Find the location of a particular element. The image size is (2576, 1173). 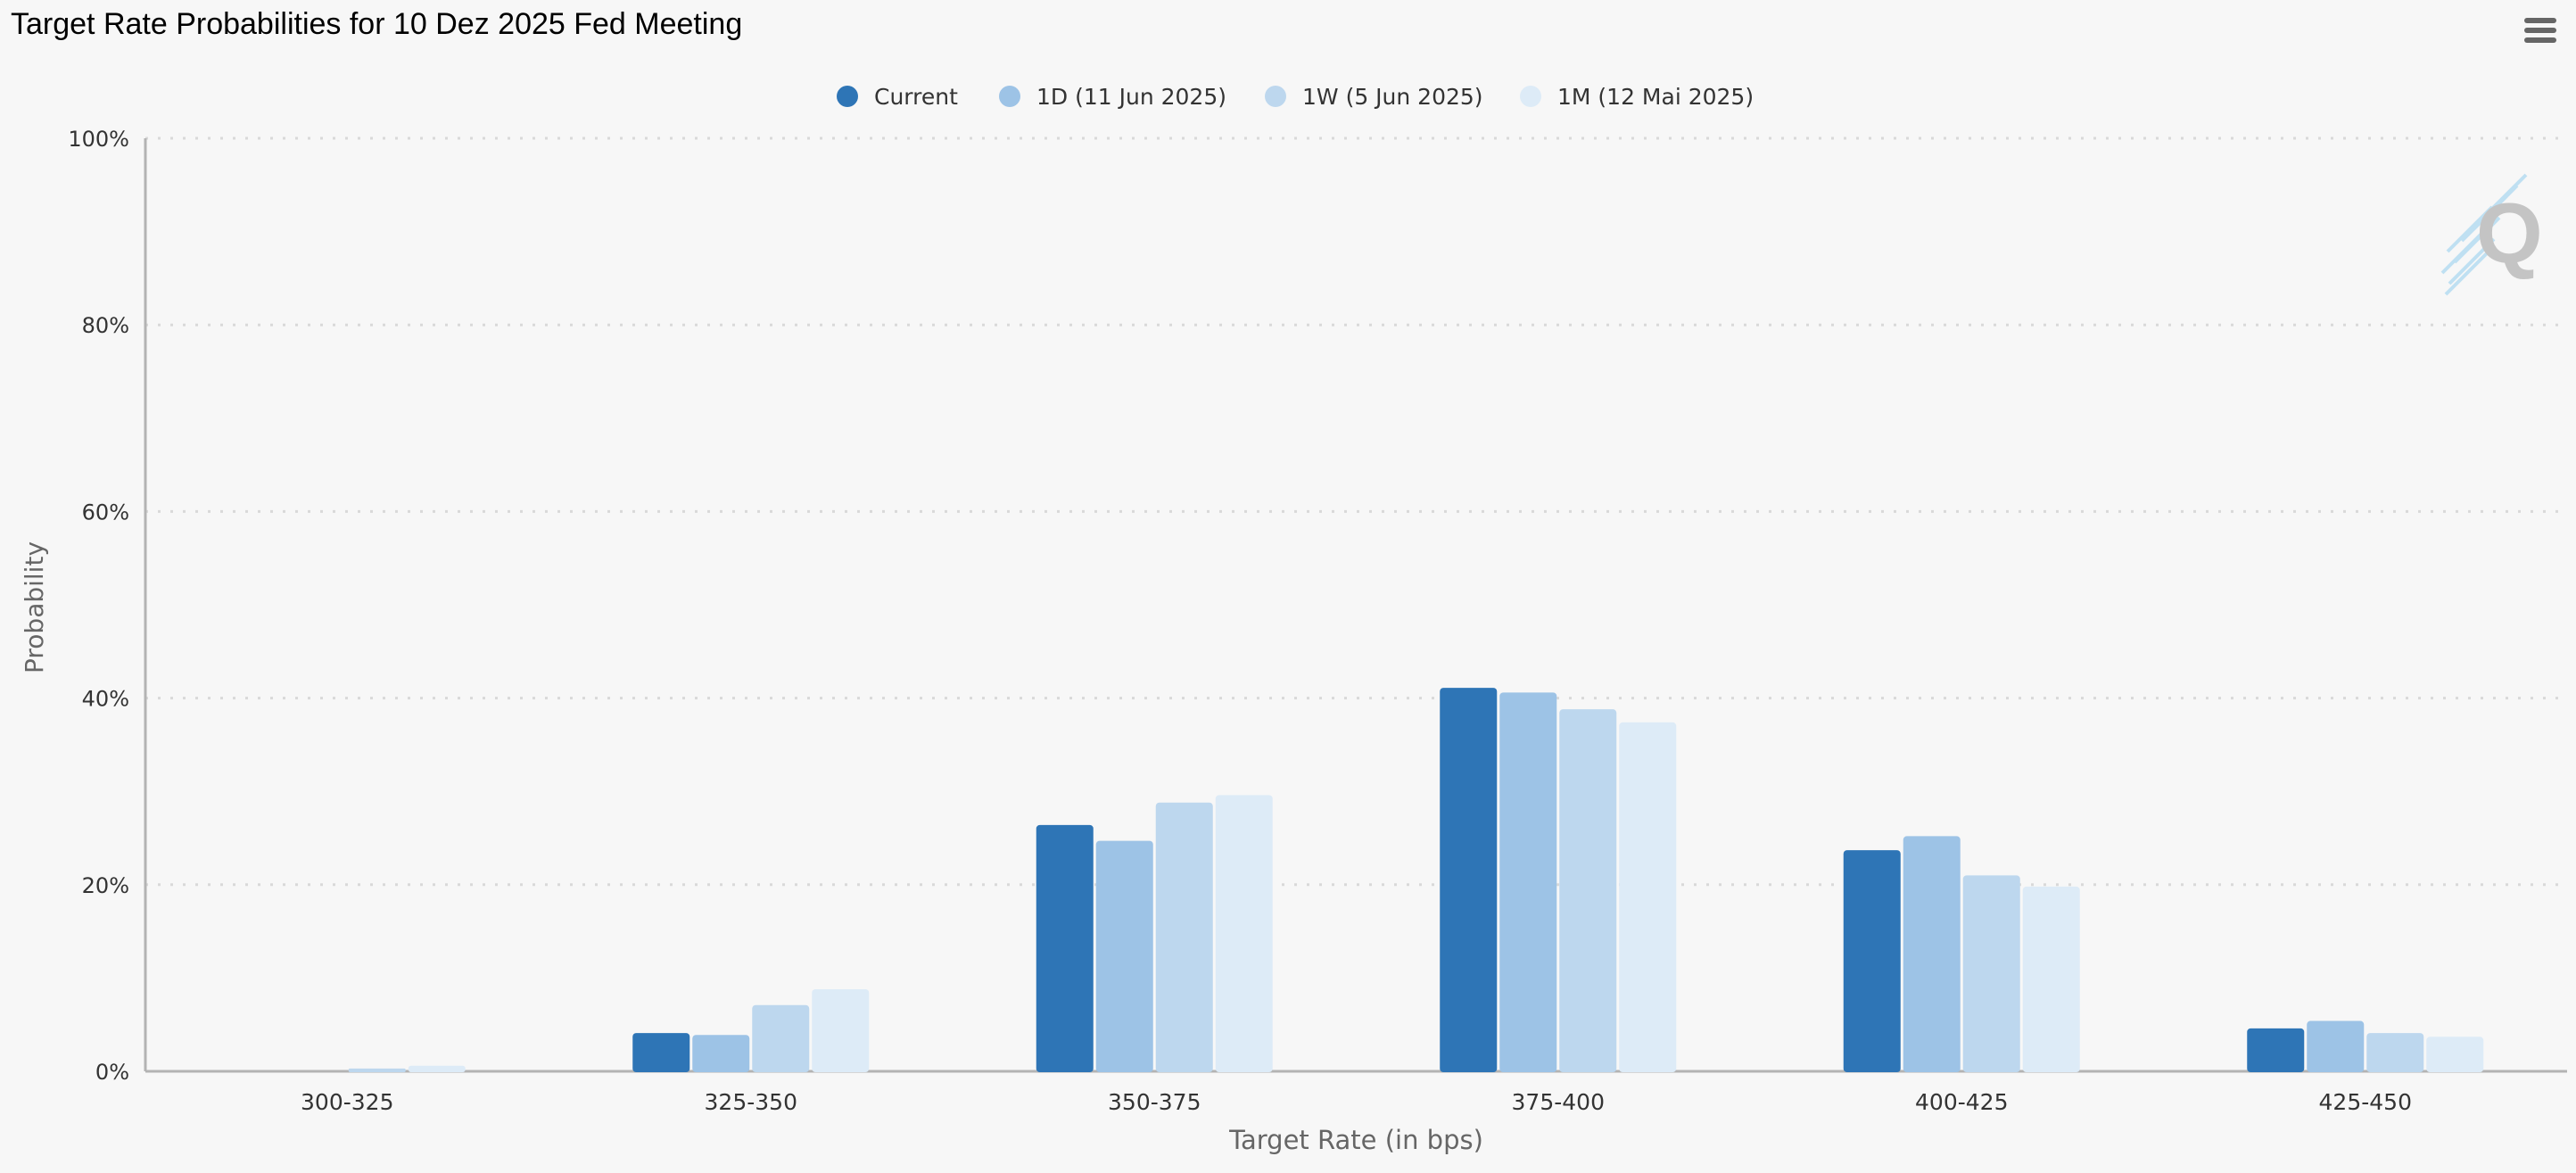

legend-label: 1D (11 Jun 2025) is located at coordinates (1131, 96).